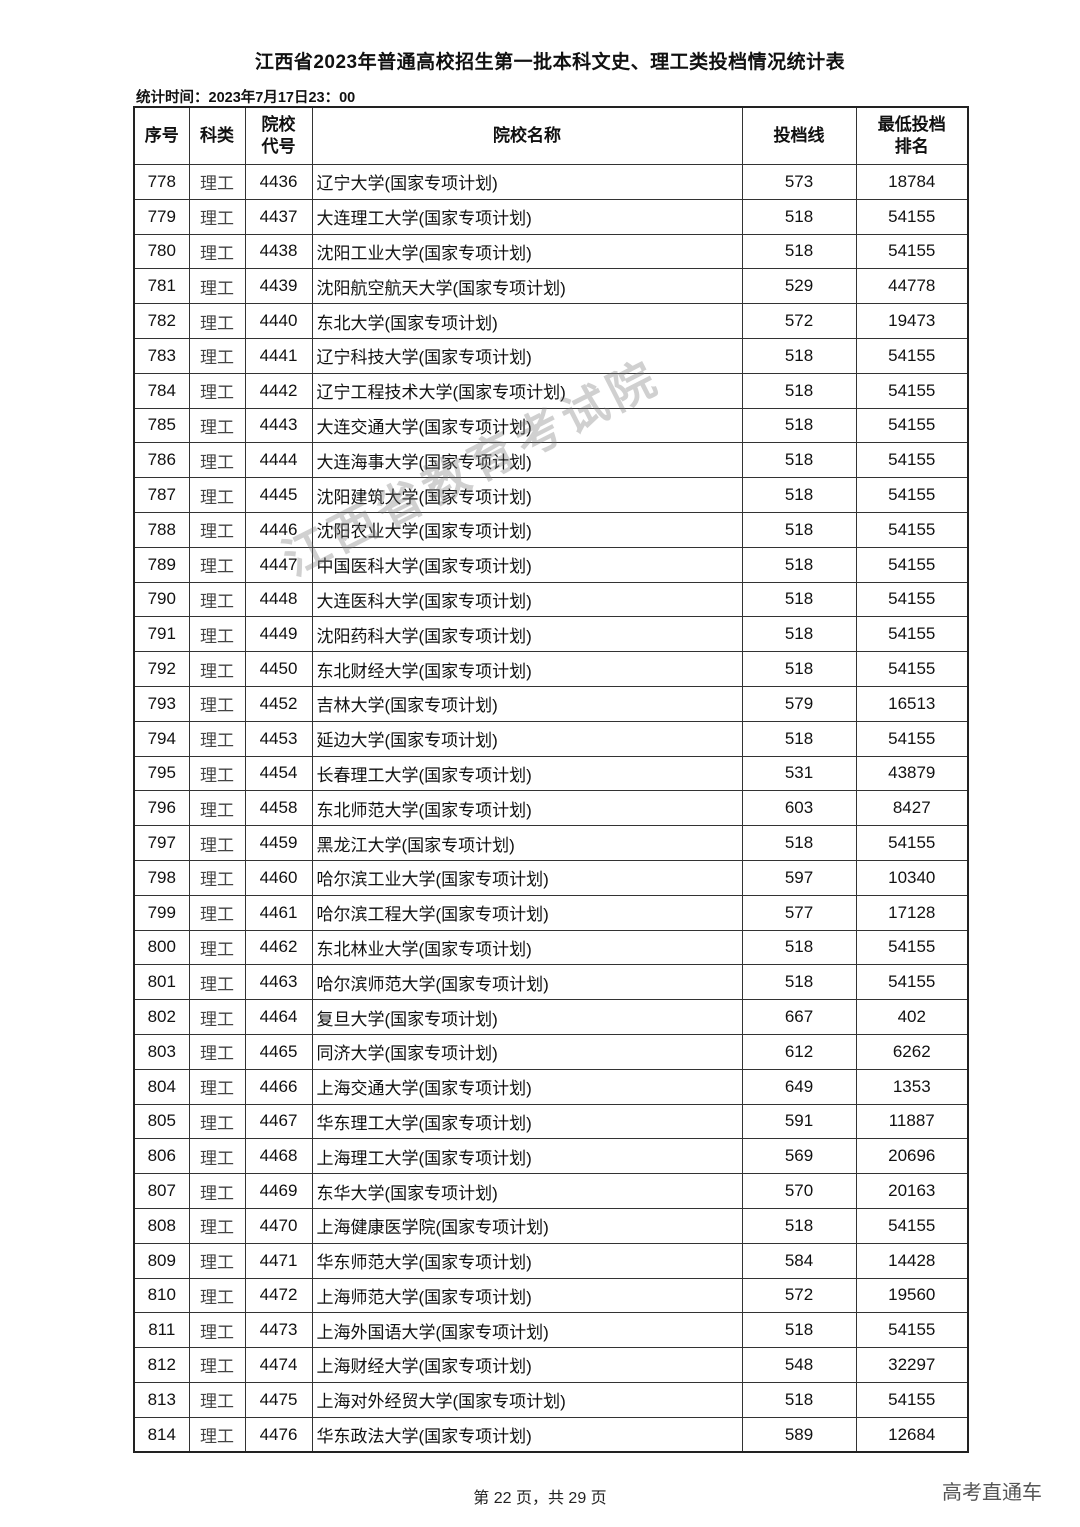  Describe the element at coordinates (799, 182) in the screenshot. I see `cell-cutoff-score: 573` at that location.